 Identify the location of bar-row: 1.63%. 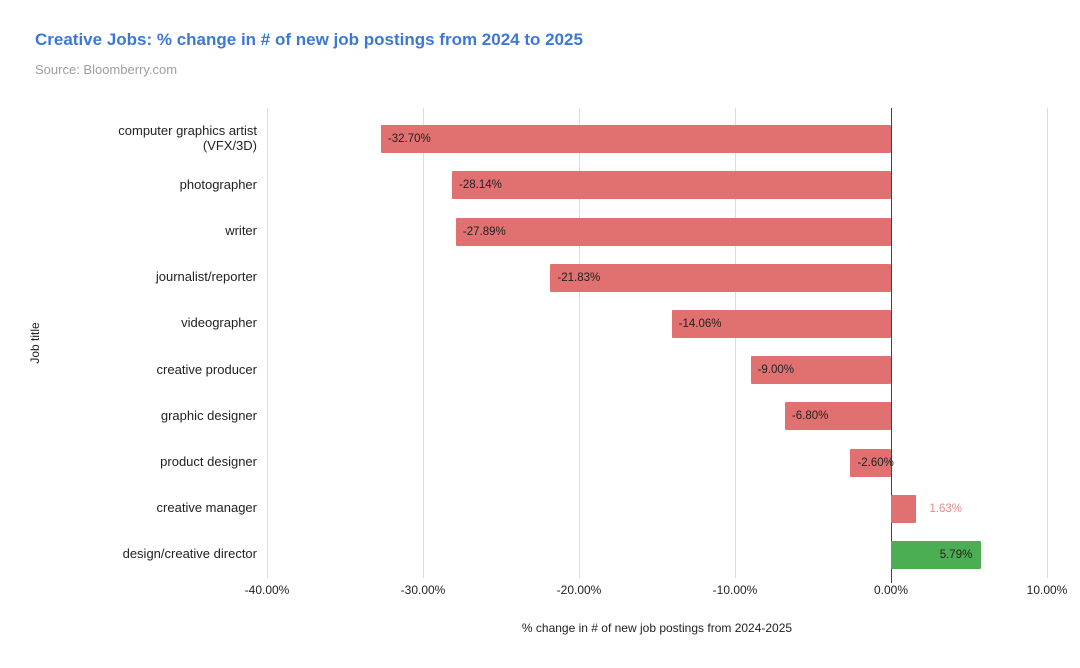
(657, 509).